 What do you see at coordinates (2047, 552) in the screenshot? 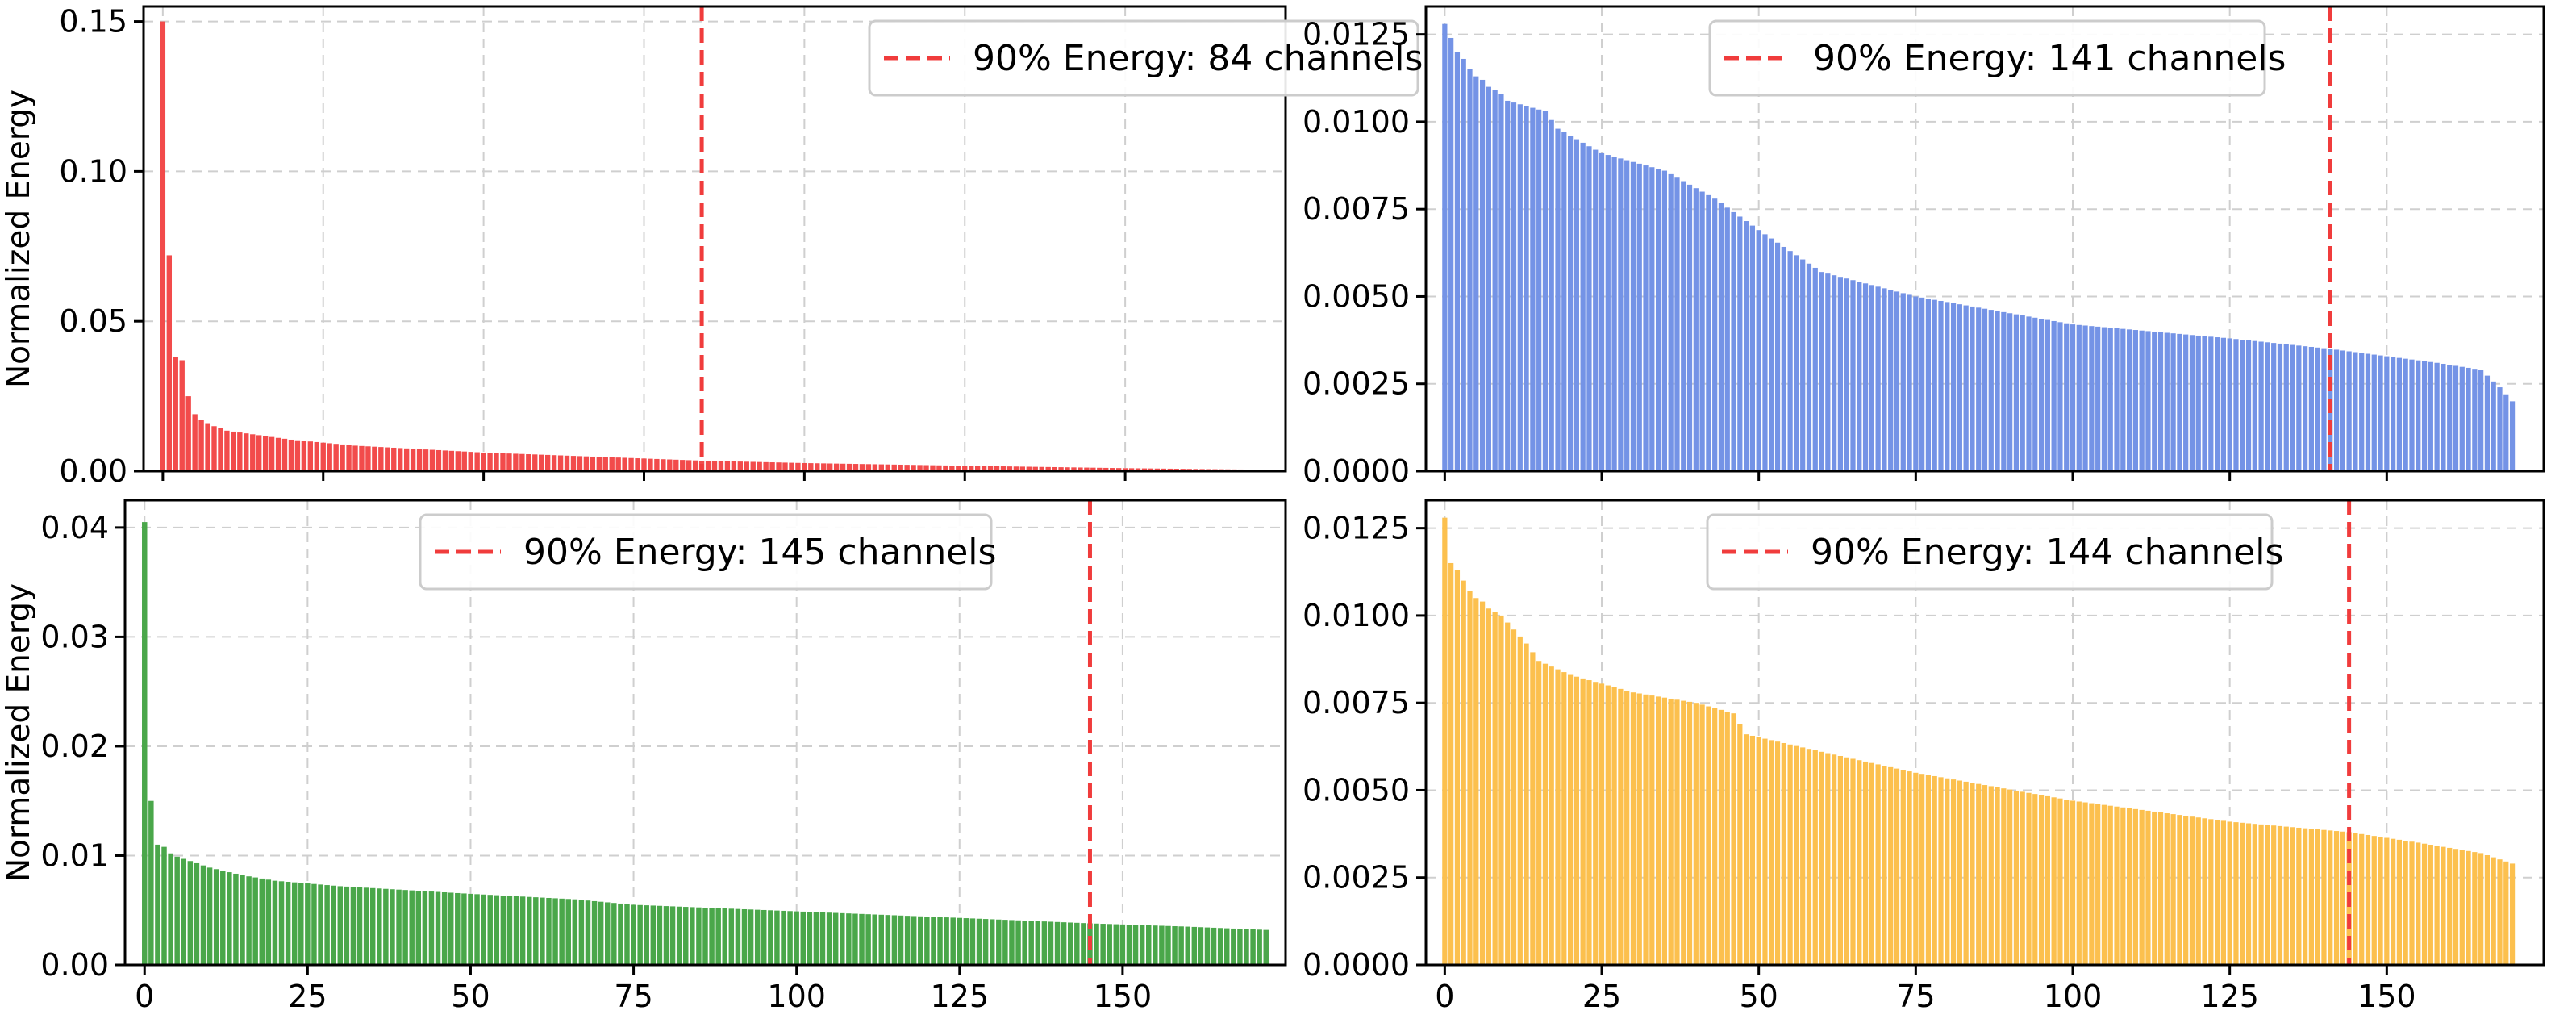
I see `legend-label: 90% Energy: 144 channels` at bounding box center [2047, 552].